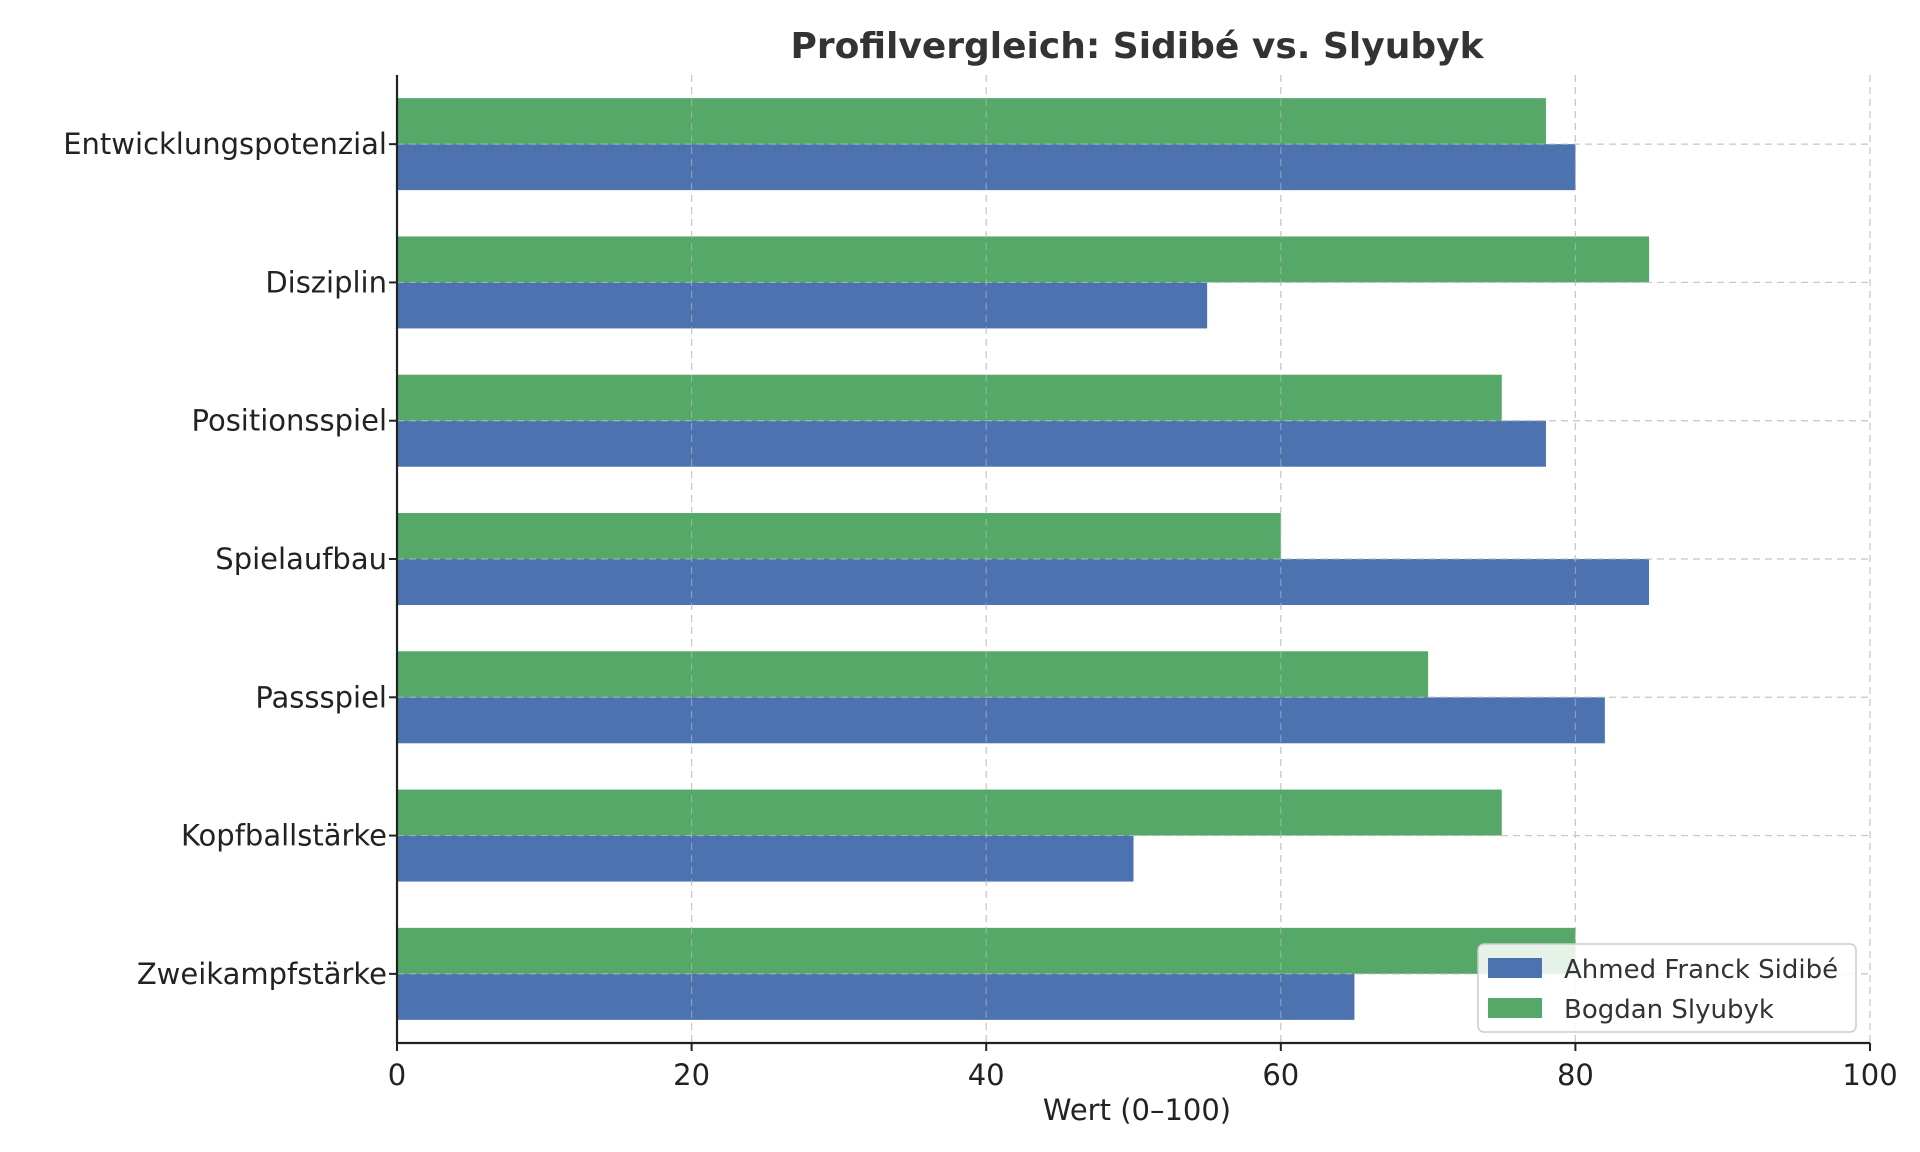 The width and height of the screenshot is (1920, 1152). I want to click on x-tick-label: 100, so click(1869, 1075).